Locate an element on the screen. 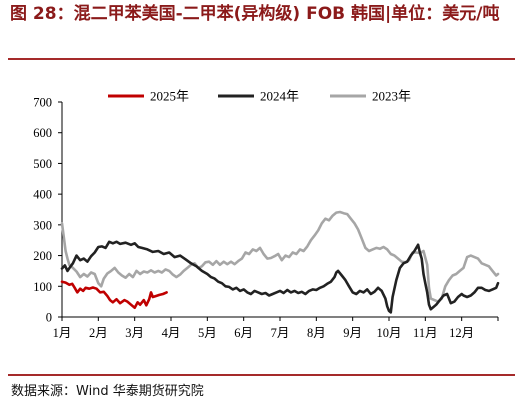 The height and width of the screenshot is (405, 521). y-tick-label: 0 is located at coordinates (49, 318).